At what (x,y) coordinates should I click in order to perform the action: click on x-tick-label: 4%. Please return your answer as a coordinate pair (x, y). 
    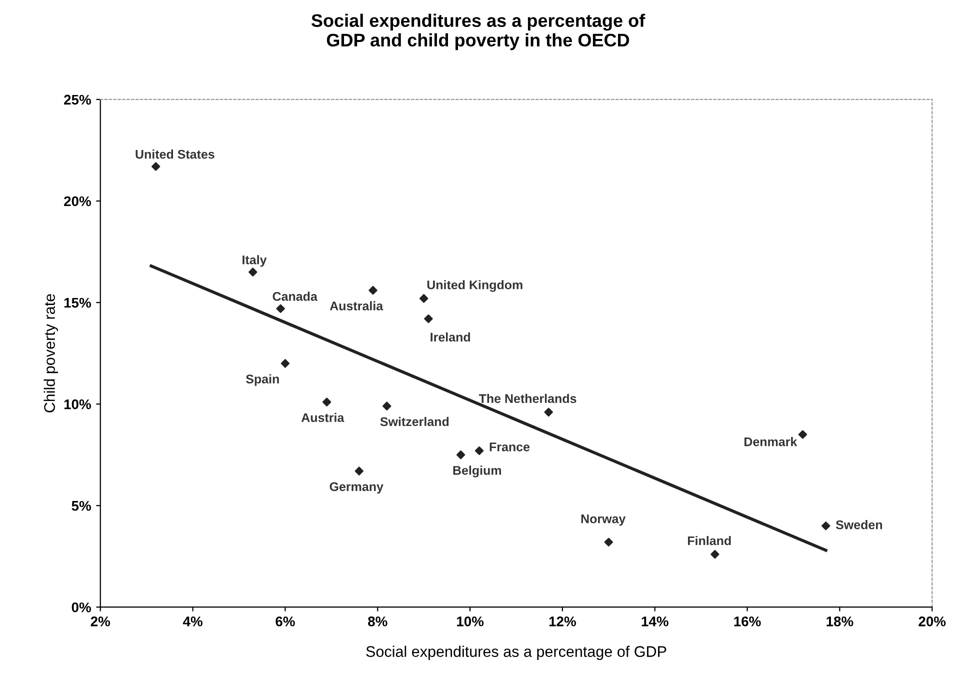
    Looking at the image, I should click on (192, 621).